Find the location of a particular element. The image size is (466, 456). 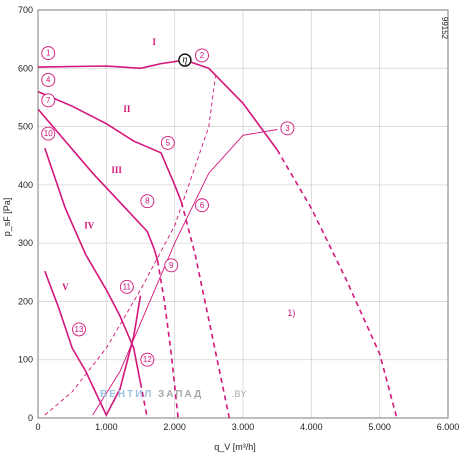

figure-code: 99152 is located at coordinates (444, 28).